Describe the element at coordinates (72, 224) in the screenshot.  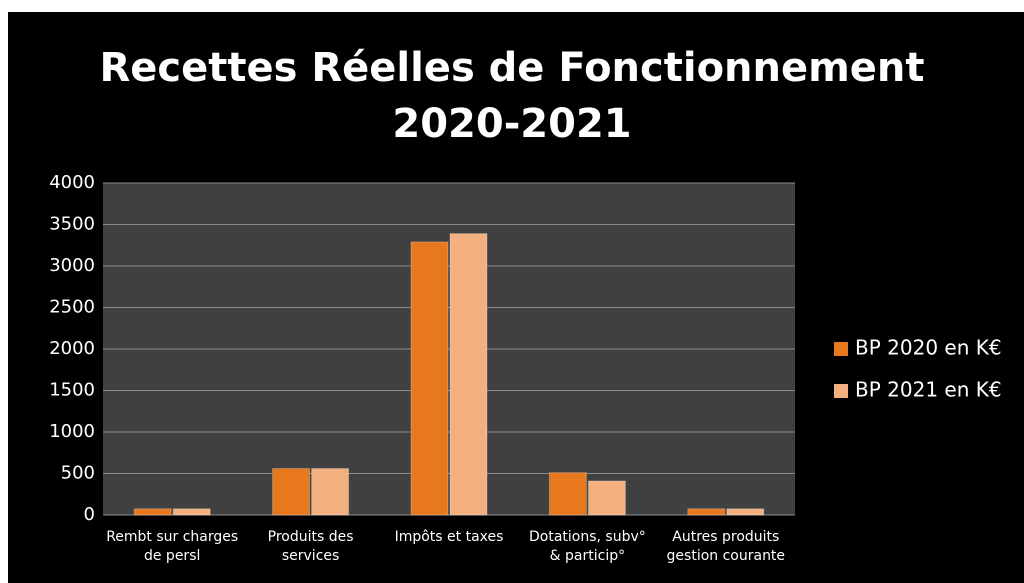
I see `y-tick-label: 3500` at that location.